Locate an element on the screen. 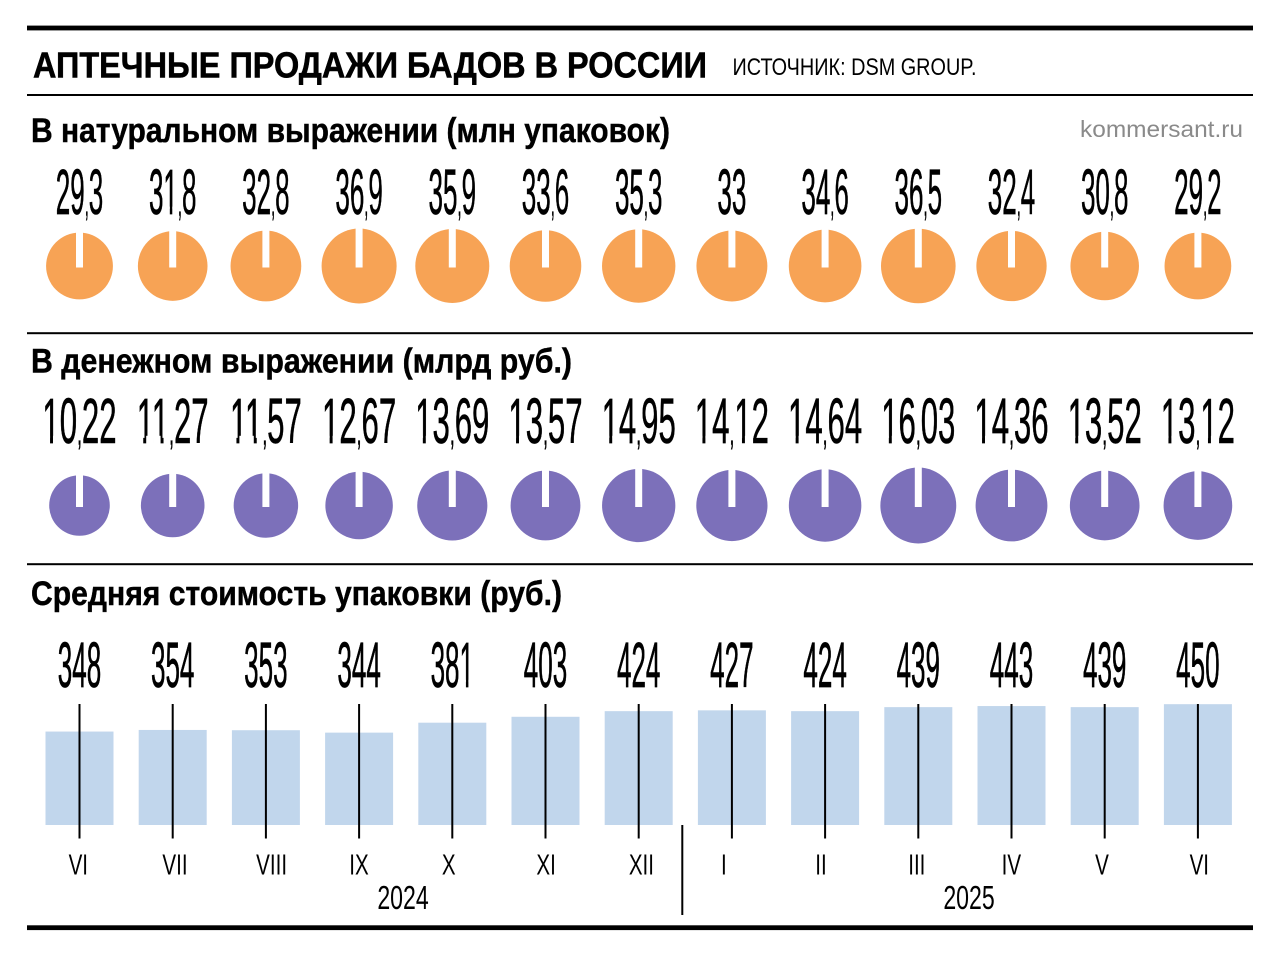 The height and width of the screenshot is (957, 1280). svg-text: VII is located at coordinates (174, 865).